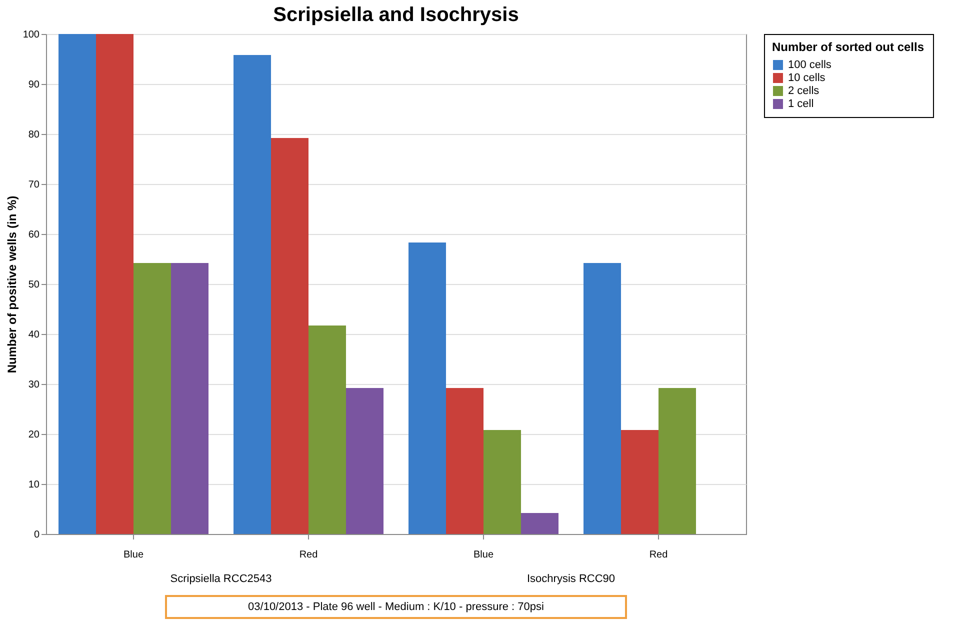 This screenshot has height=641, width=974. I want to click on y-tick-label: 0, so click(37, 535).